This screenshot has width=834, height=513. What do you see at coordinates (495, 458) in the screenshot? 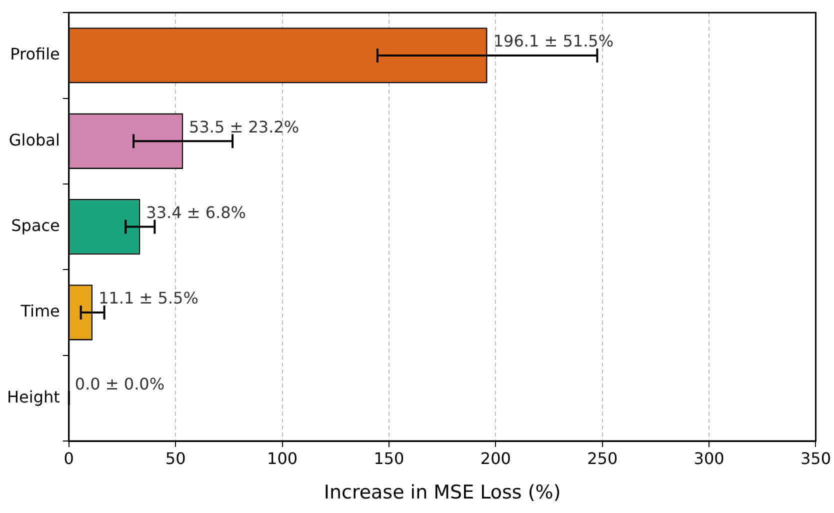
I see `x-tick-label: 200` at bounding box center [495, 458].